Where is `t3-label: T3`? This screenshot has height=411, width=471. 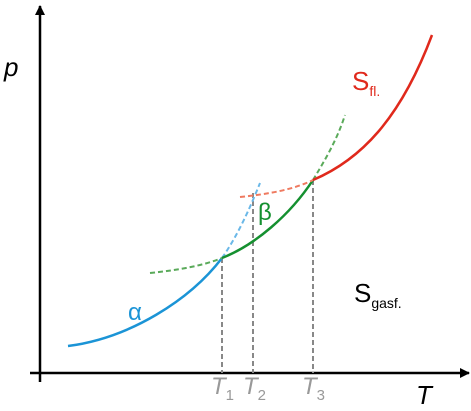
t3-label: T3 is located at coordinates (313, 388).